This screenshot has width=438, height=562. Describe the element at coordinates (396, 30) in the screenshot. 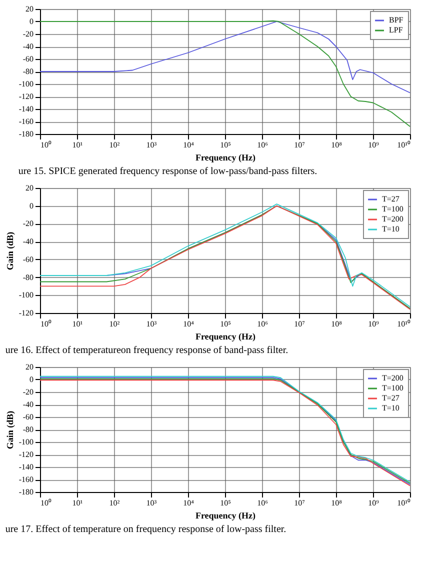

I see `legend-label: LPF` at that location.